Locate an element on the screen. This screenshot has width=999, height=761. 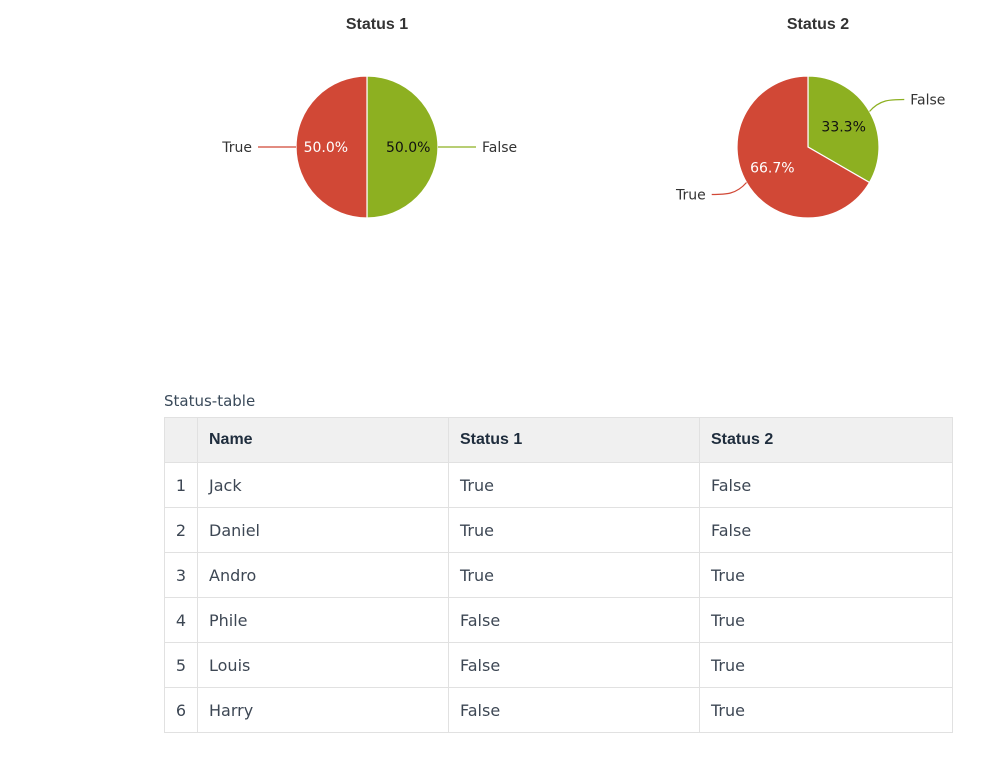
row-index: 1 is located at coordinates (181, 485).